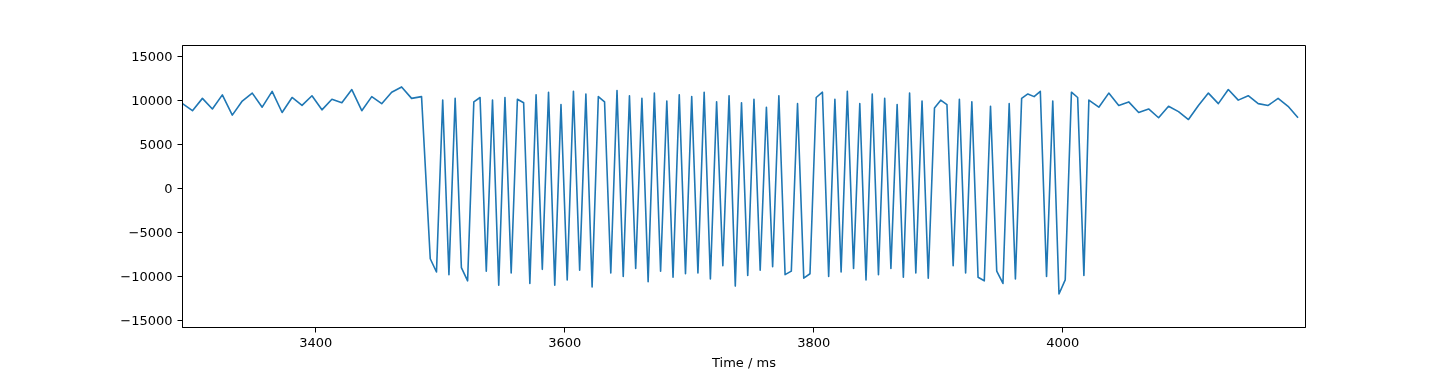 The image size is (1451, 372). I want to click on x-tick-label: 3600, so click(565, 342).